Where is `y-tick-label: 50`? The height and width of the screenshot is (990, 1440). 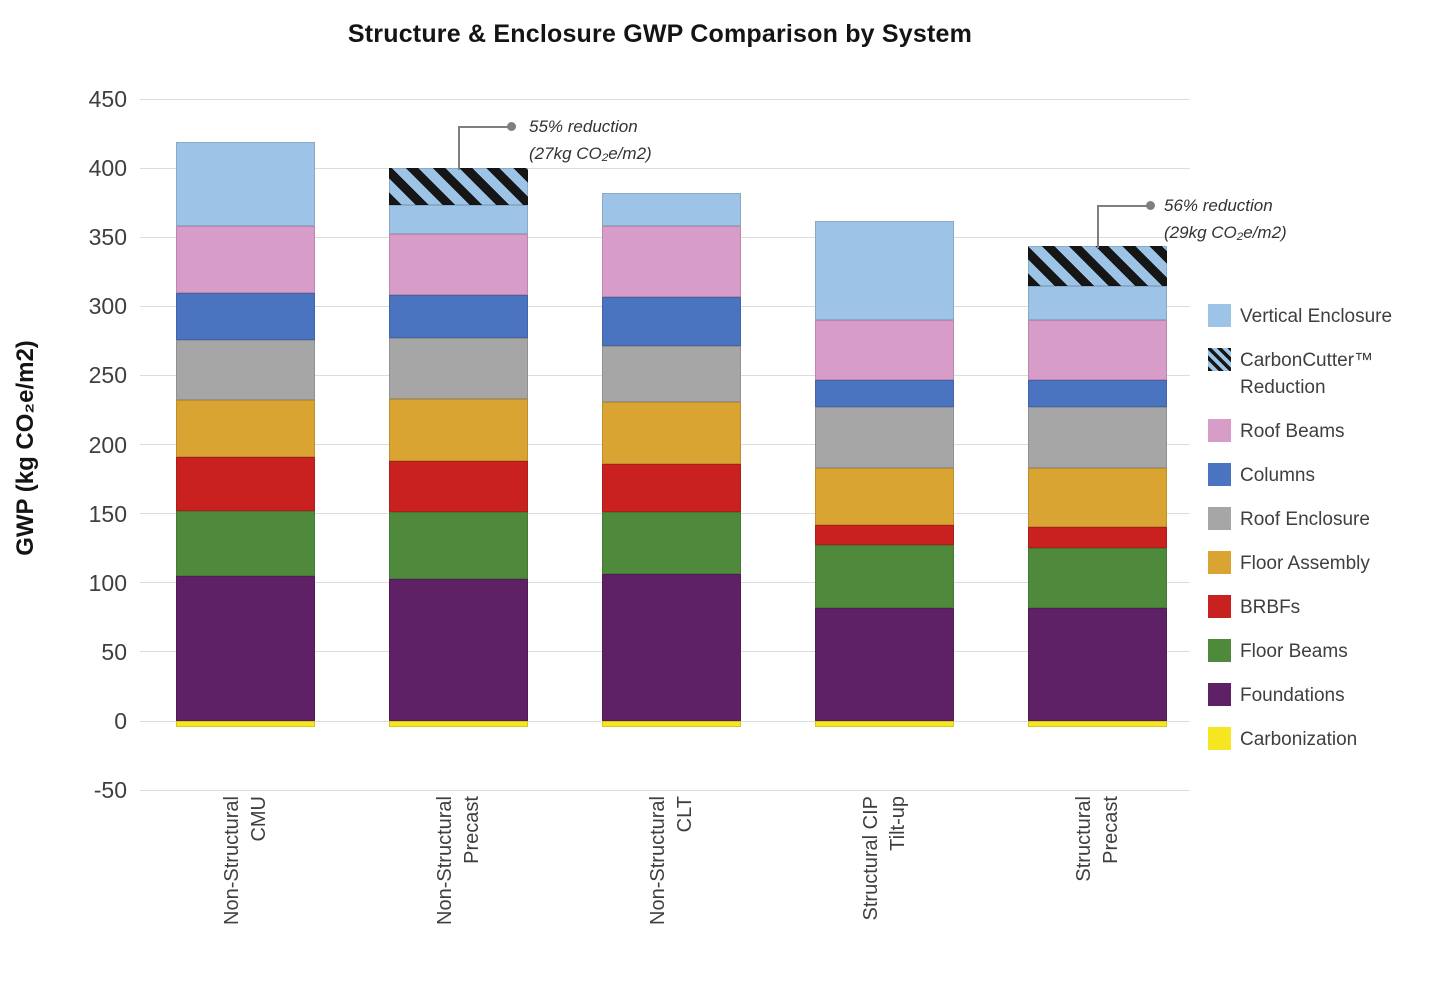 y-tick-label: 50 is located at coordinates (114, 651).